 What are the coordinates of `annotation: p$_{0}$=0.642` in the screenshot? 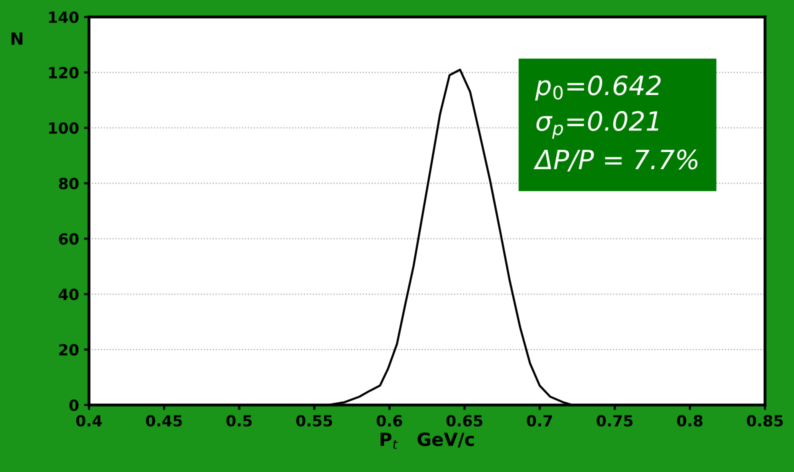 It's located at (598, 87).